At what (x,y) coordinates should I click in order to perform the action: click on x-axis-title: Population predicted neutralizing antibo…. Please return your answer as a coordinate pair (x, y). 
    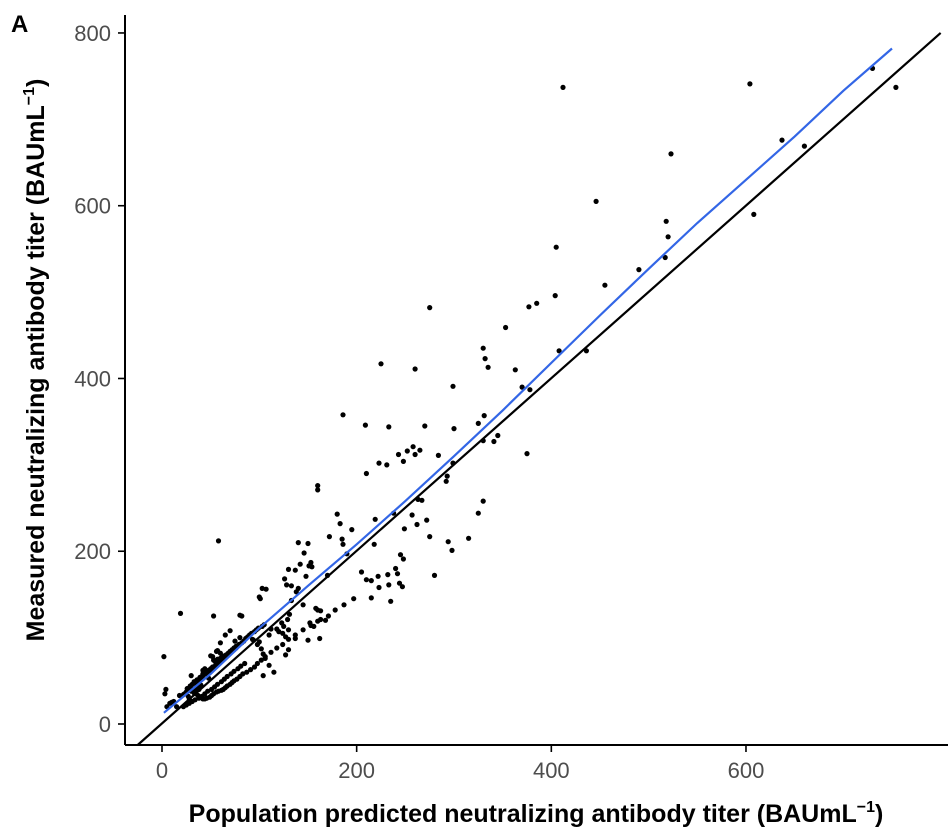
    Looking at the image, I should click on (536, 813).